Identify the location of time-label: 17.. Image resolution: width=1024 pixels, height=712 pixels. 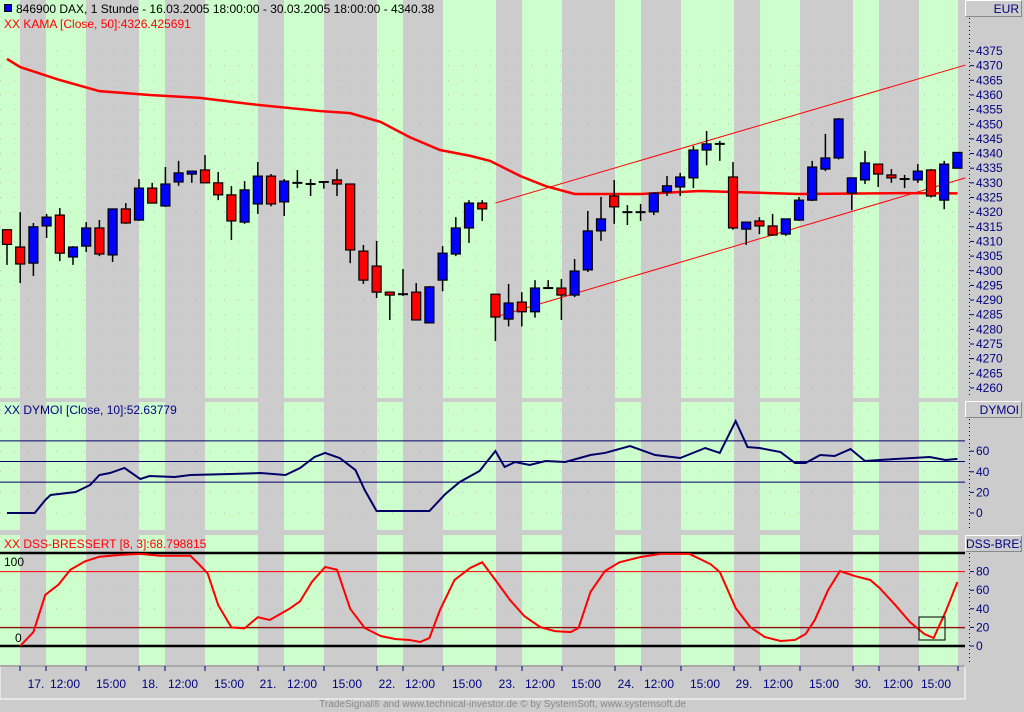
(36, 684).